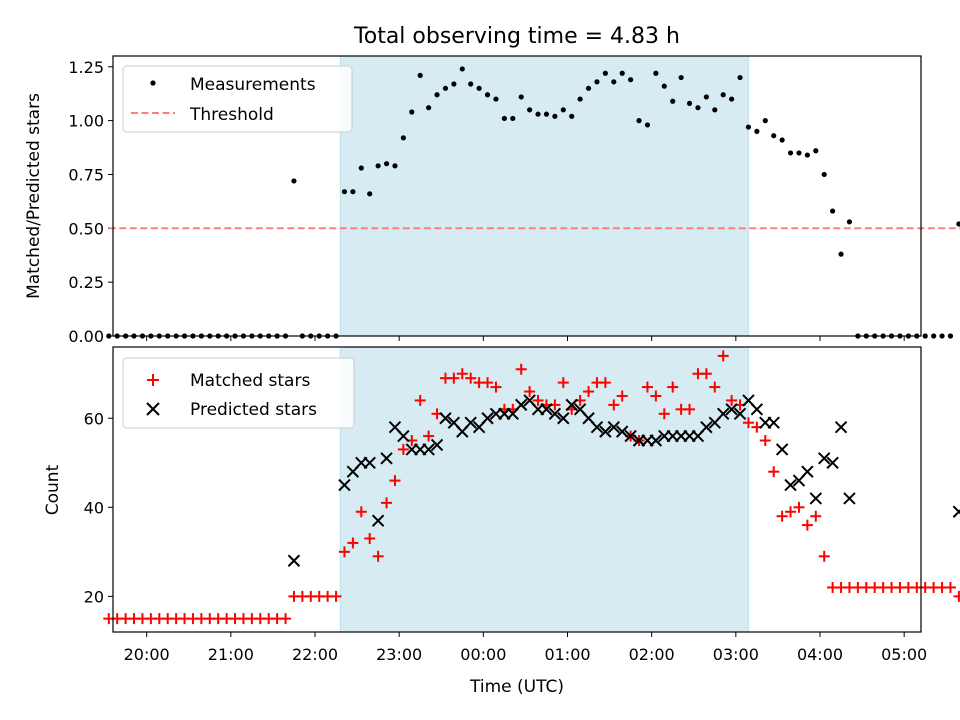 The height and width of the screenshot is (720, 960). What do you see at coordinates (904, 654) in the screenshot?
I see `x-tick-label: 05:00` at bounding box center [904, 654].